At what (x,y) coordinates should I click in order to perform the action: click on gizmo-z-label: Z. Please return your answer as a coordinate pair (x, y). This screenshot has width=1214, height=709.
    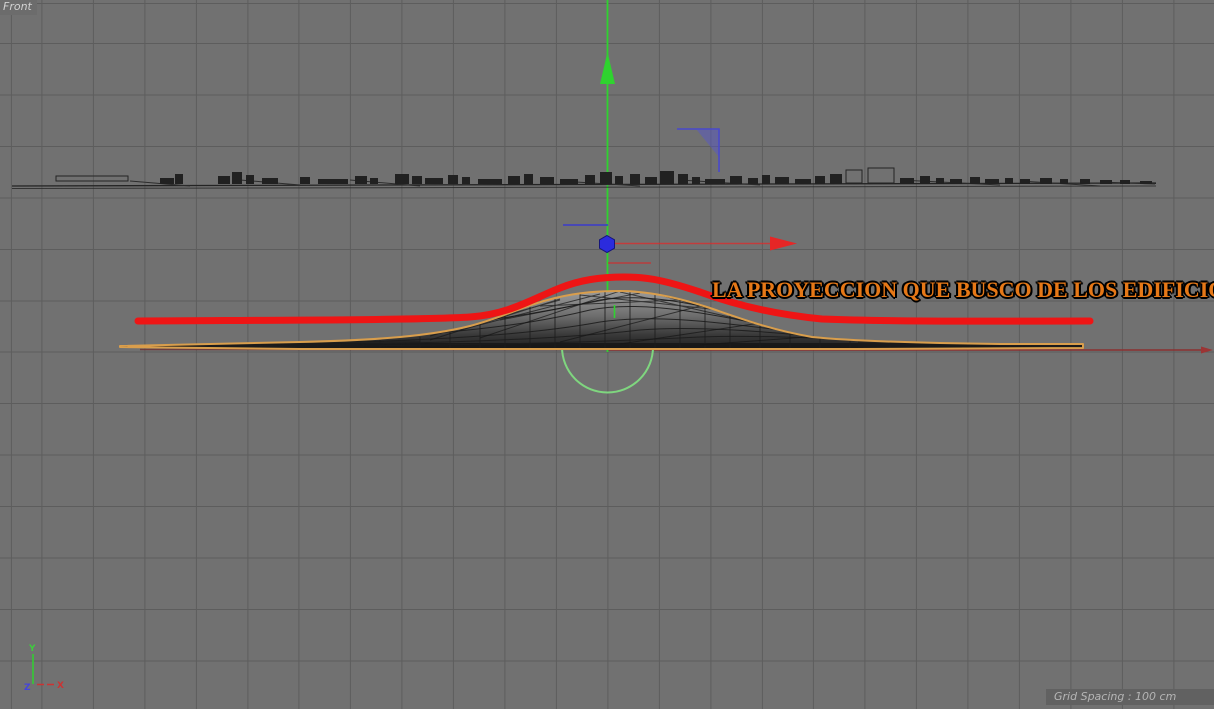
    Looking at the image, I should click on (27, 688).